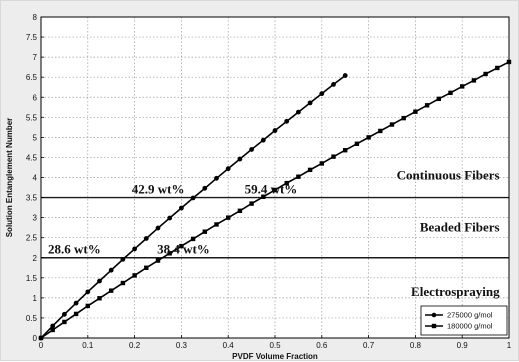  I want to click on y-tick-label: 5.5, so click(32, 117).